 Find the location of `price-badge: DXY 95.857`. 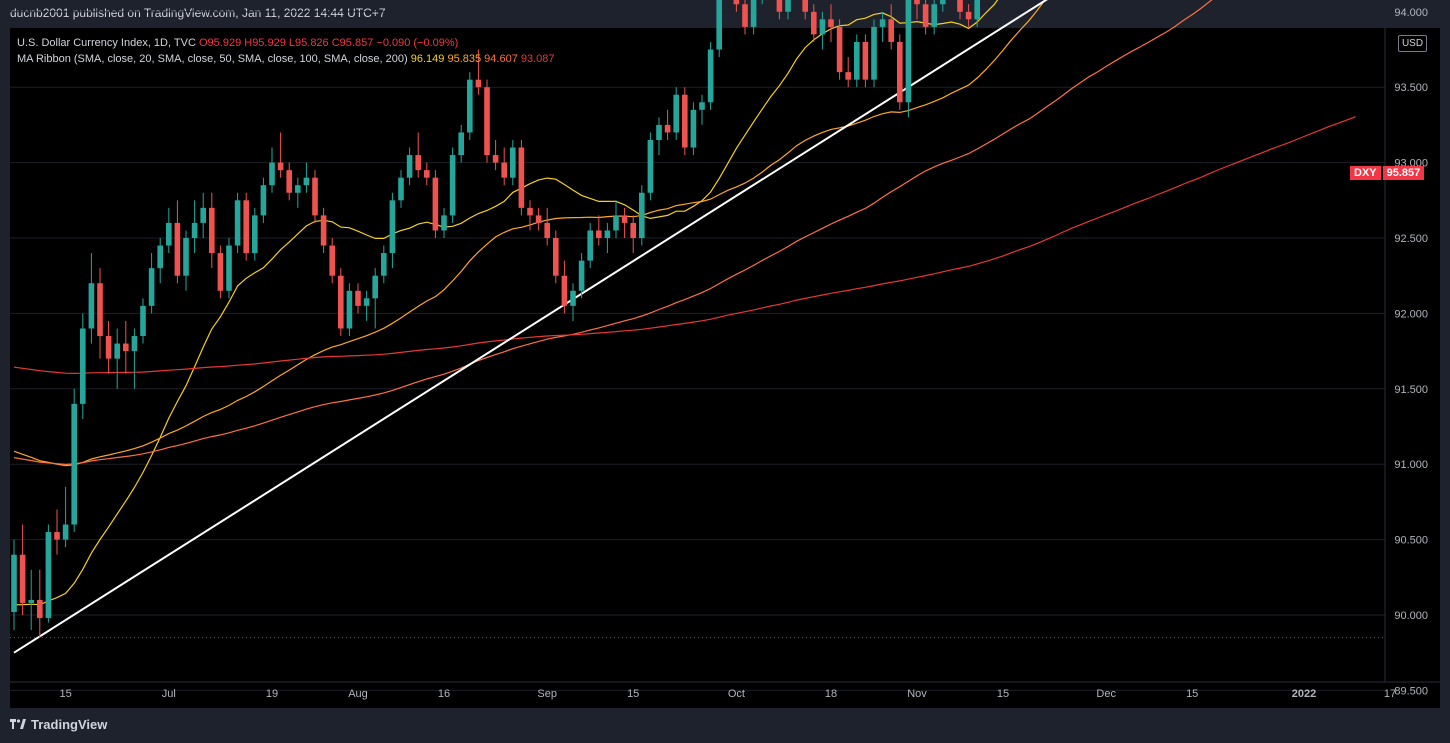

price-badge: DXY 95.857 is located at coordinates (1387, 174).